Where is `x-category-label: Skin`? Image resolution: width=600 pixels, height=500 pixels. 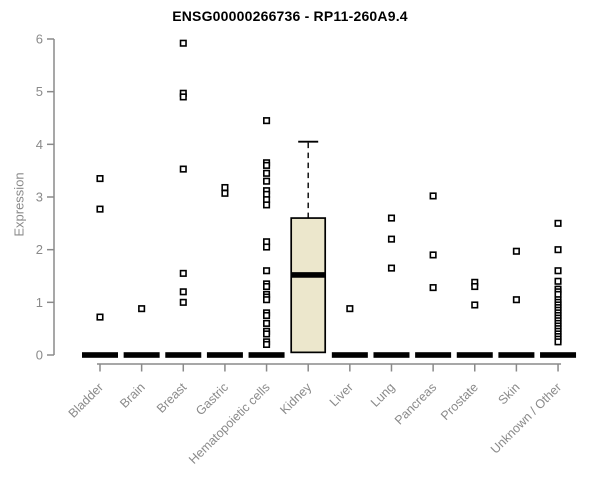 x-category-label: Skin is located at coordinates (508, 393).